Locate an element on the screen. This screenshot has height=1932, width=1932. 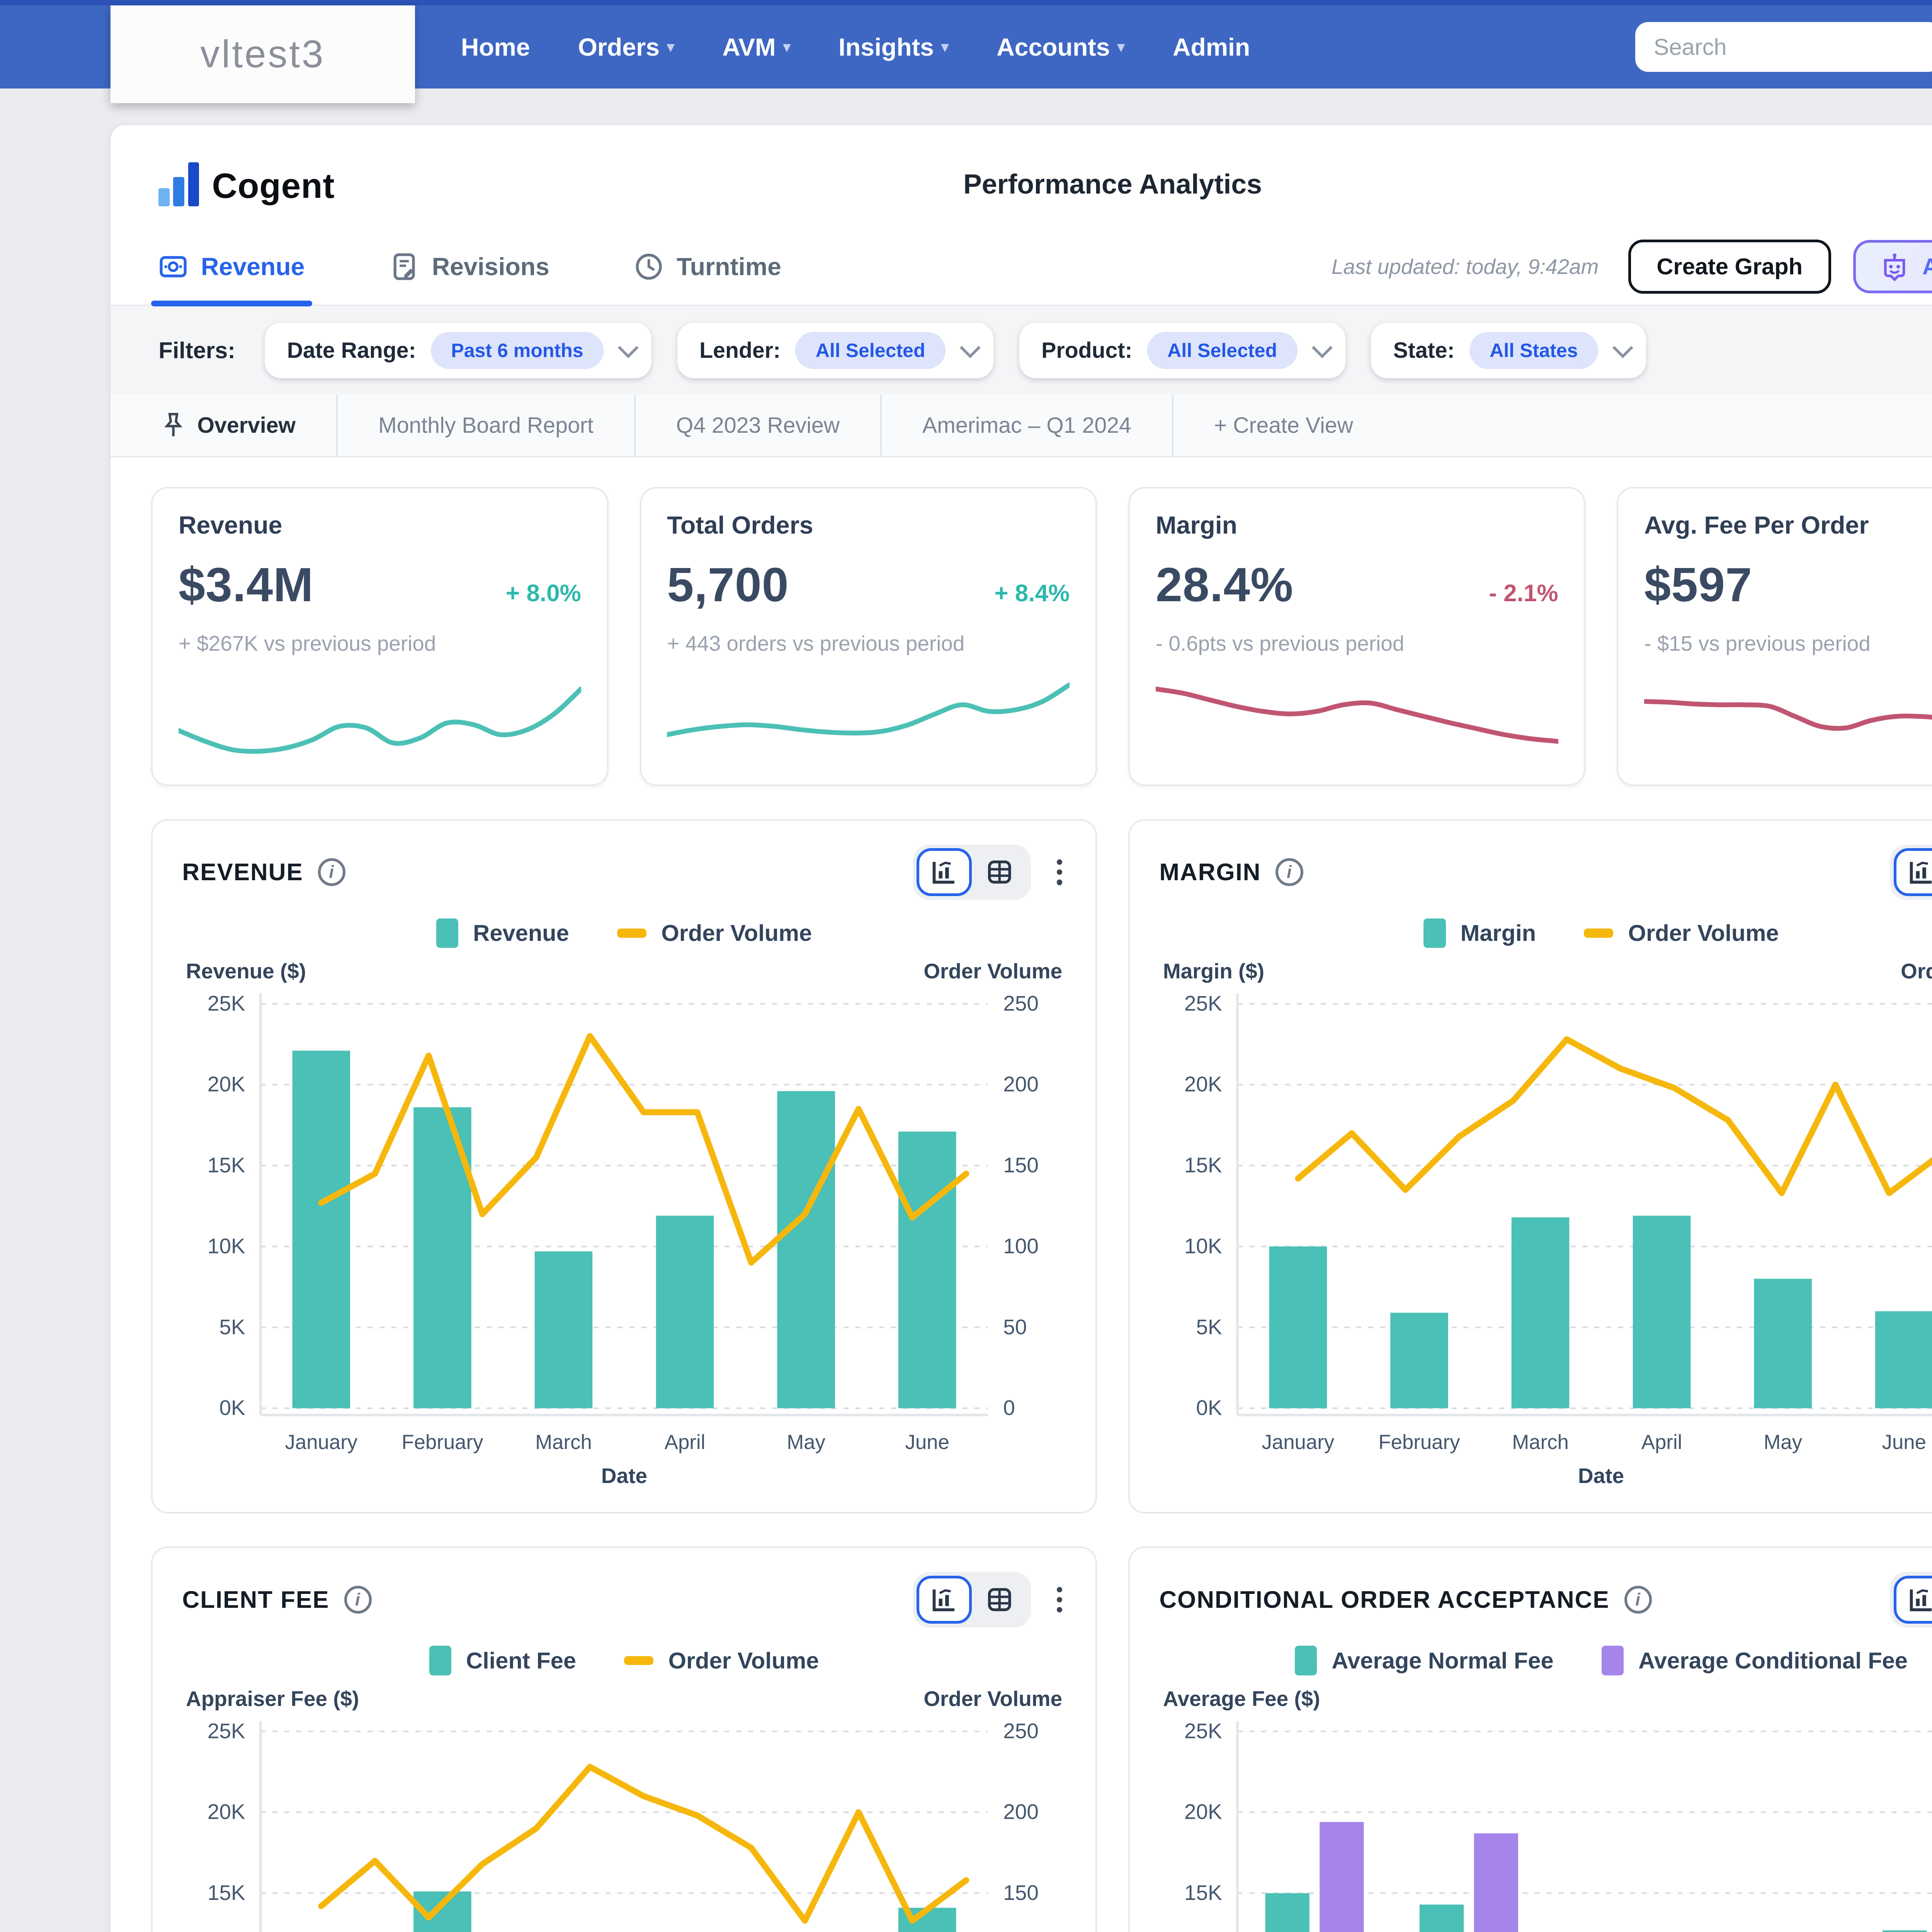
legend-item: Order Volume is located at coordinates (721, 1660).